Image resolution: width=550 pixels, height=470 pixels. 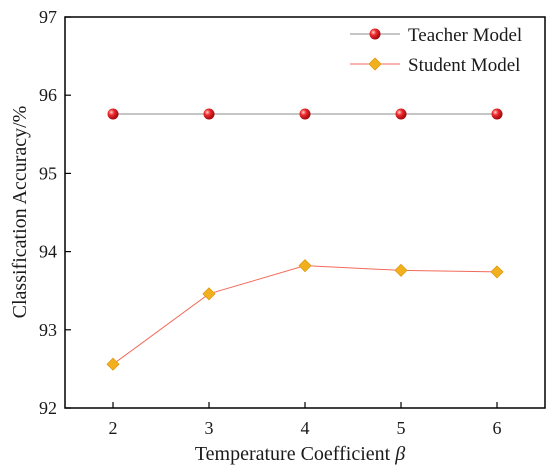 I want to click on x-tick-label: 3, so click(x=209, y=428).